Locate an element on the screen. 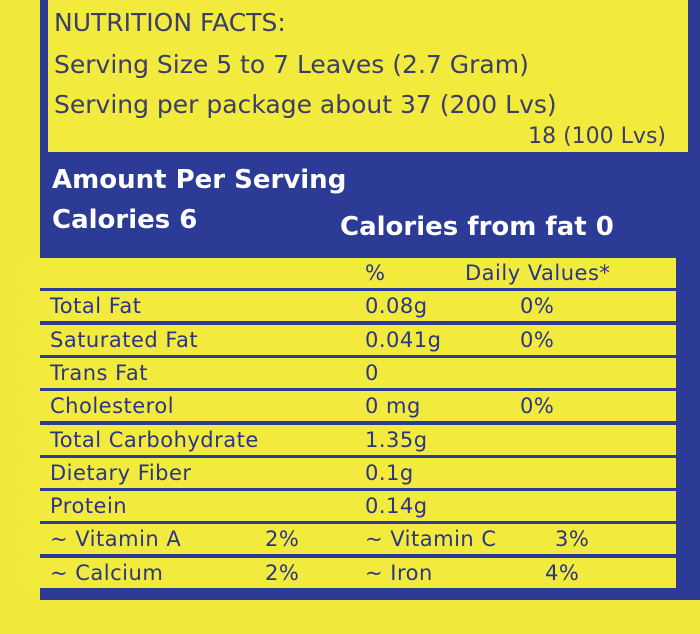 The width and height of the screenshot is (700, 634). servings-line: Serving per package about 37 (200 Lvs) is located at coordinates (305, 104).